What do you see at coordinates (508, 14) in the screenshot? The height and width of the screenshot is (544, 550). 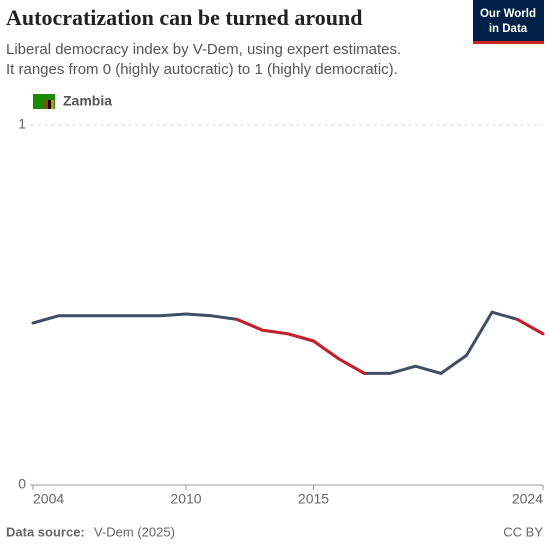 I see `logo-text: Our World` at bounding box center [508, 14].